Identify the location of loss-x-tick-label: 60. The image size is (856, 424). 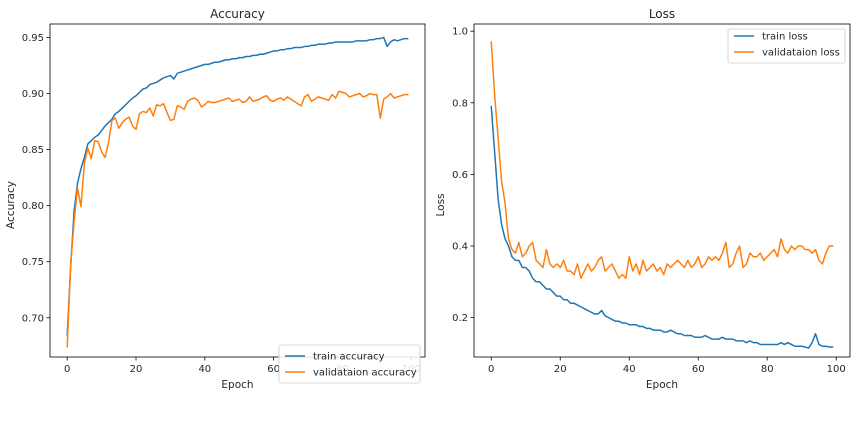
(698, 369).